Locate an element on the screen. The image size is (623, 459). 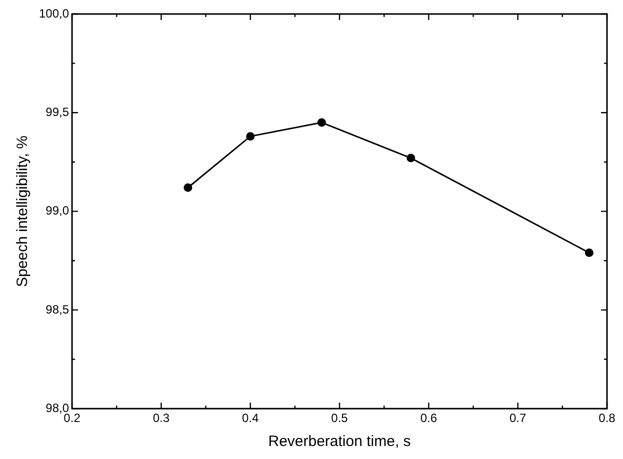
y-tick-label: 98,5 is located at coordinates (58, 309).